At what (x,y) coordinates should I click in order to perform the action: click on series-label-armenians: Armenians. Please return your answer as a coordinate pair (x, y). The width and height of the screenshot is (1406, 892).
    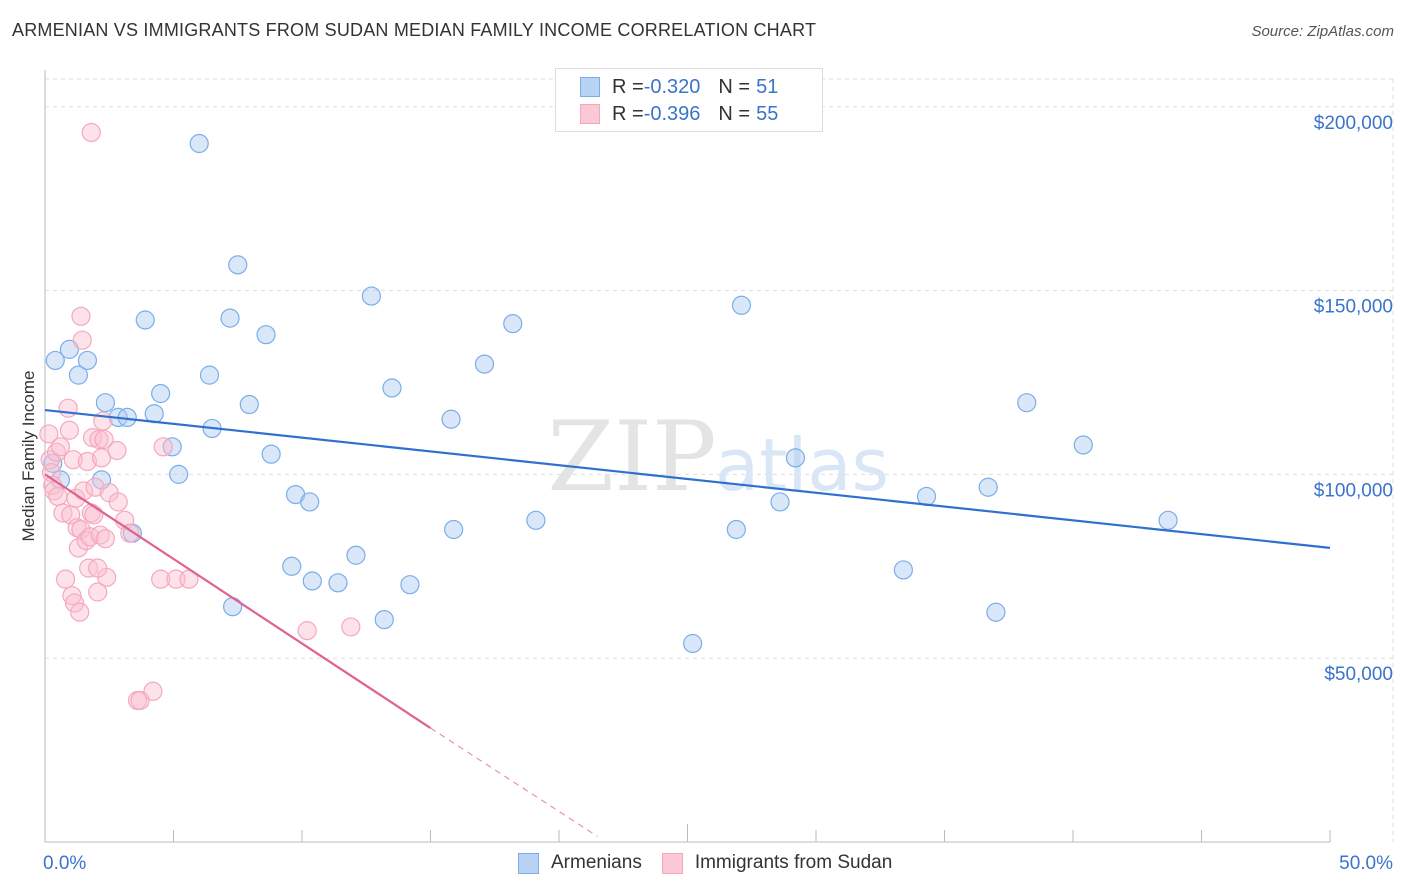
    Looking at the image, I should click on (596, 862).